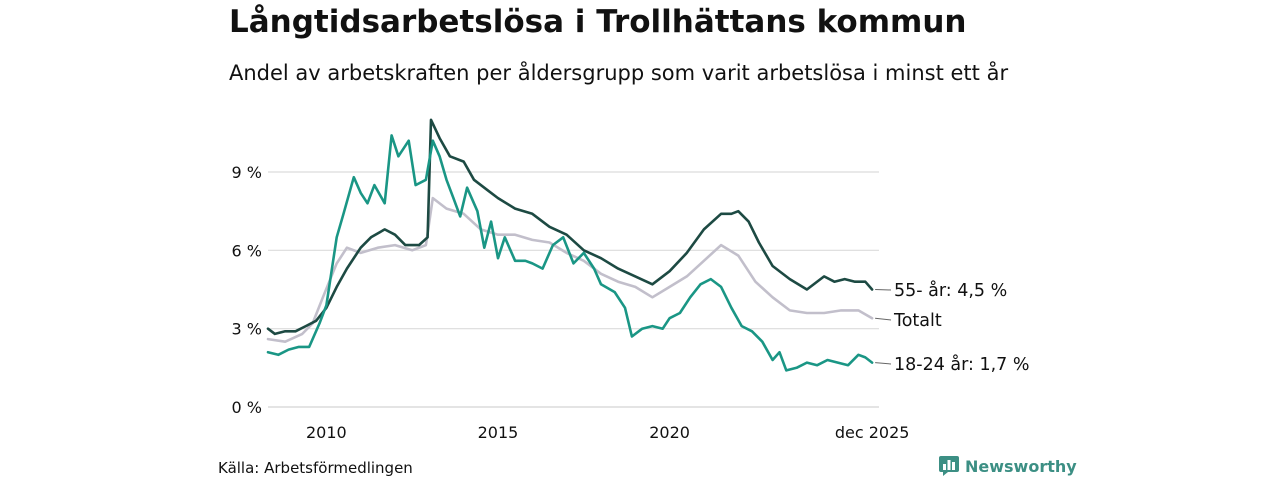  I want to click on source-note: Källa: Arbetsförmedlingen, so click(315, 468).